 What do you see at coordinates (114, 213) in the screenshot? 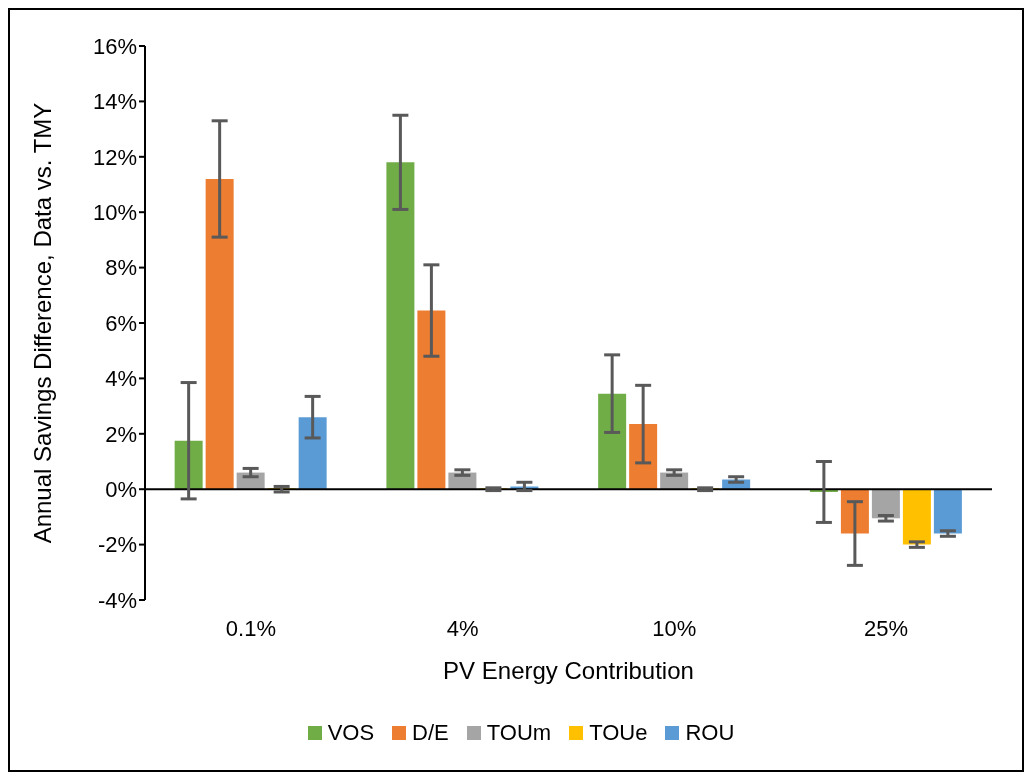
I see `y-tick-label: 10%` at bounding box center [114, 213].